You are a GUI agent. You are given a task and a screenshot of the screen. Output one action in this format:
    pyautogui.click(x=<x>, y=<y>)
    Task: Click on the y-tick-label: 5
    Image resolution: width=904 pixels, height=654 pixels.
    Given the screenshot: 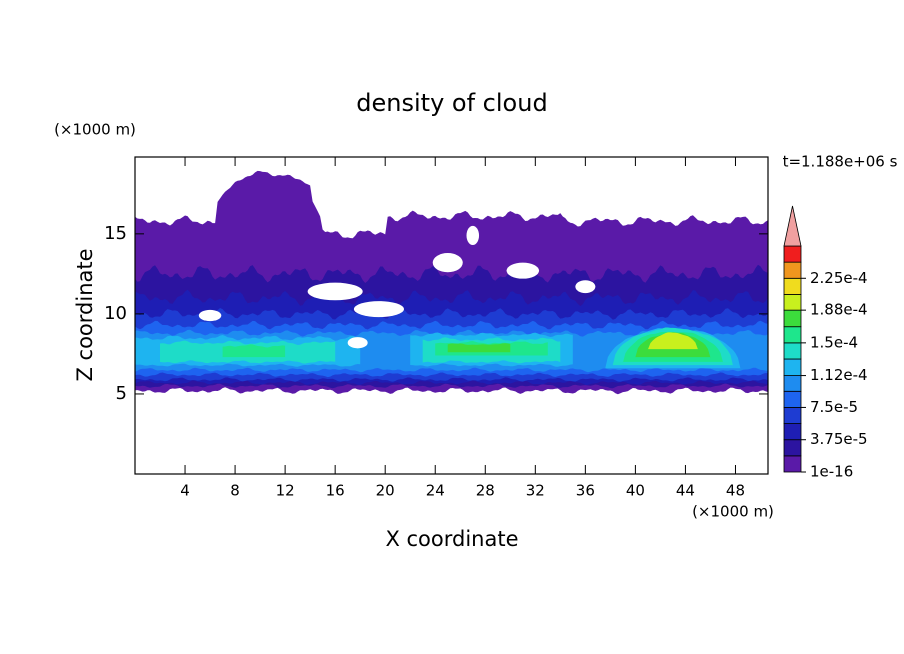 What is the action you would take?
    pyautogui.click(x=121, y=393)
    